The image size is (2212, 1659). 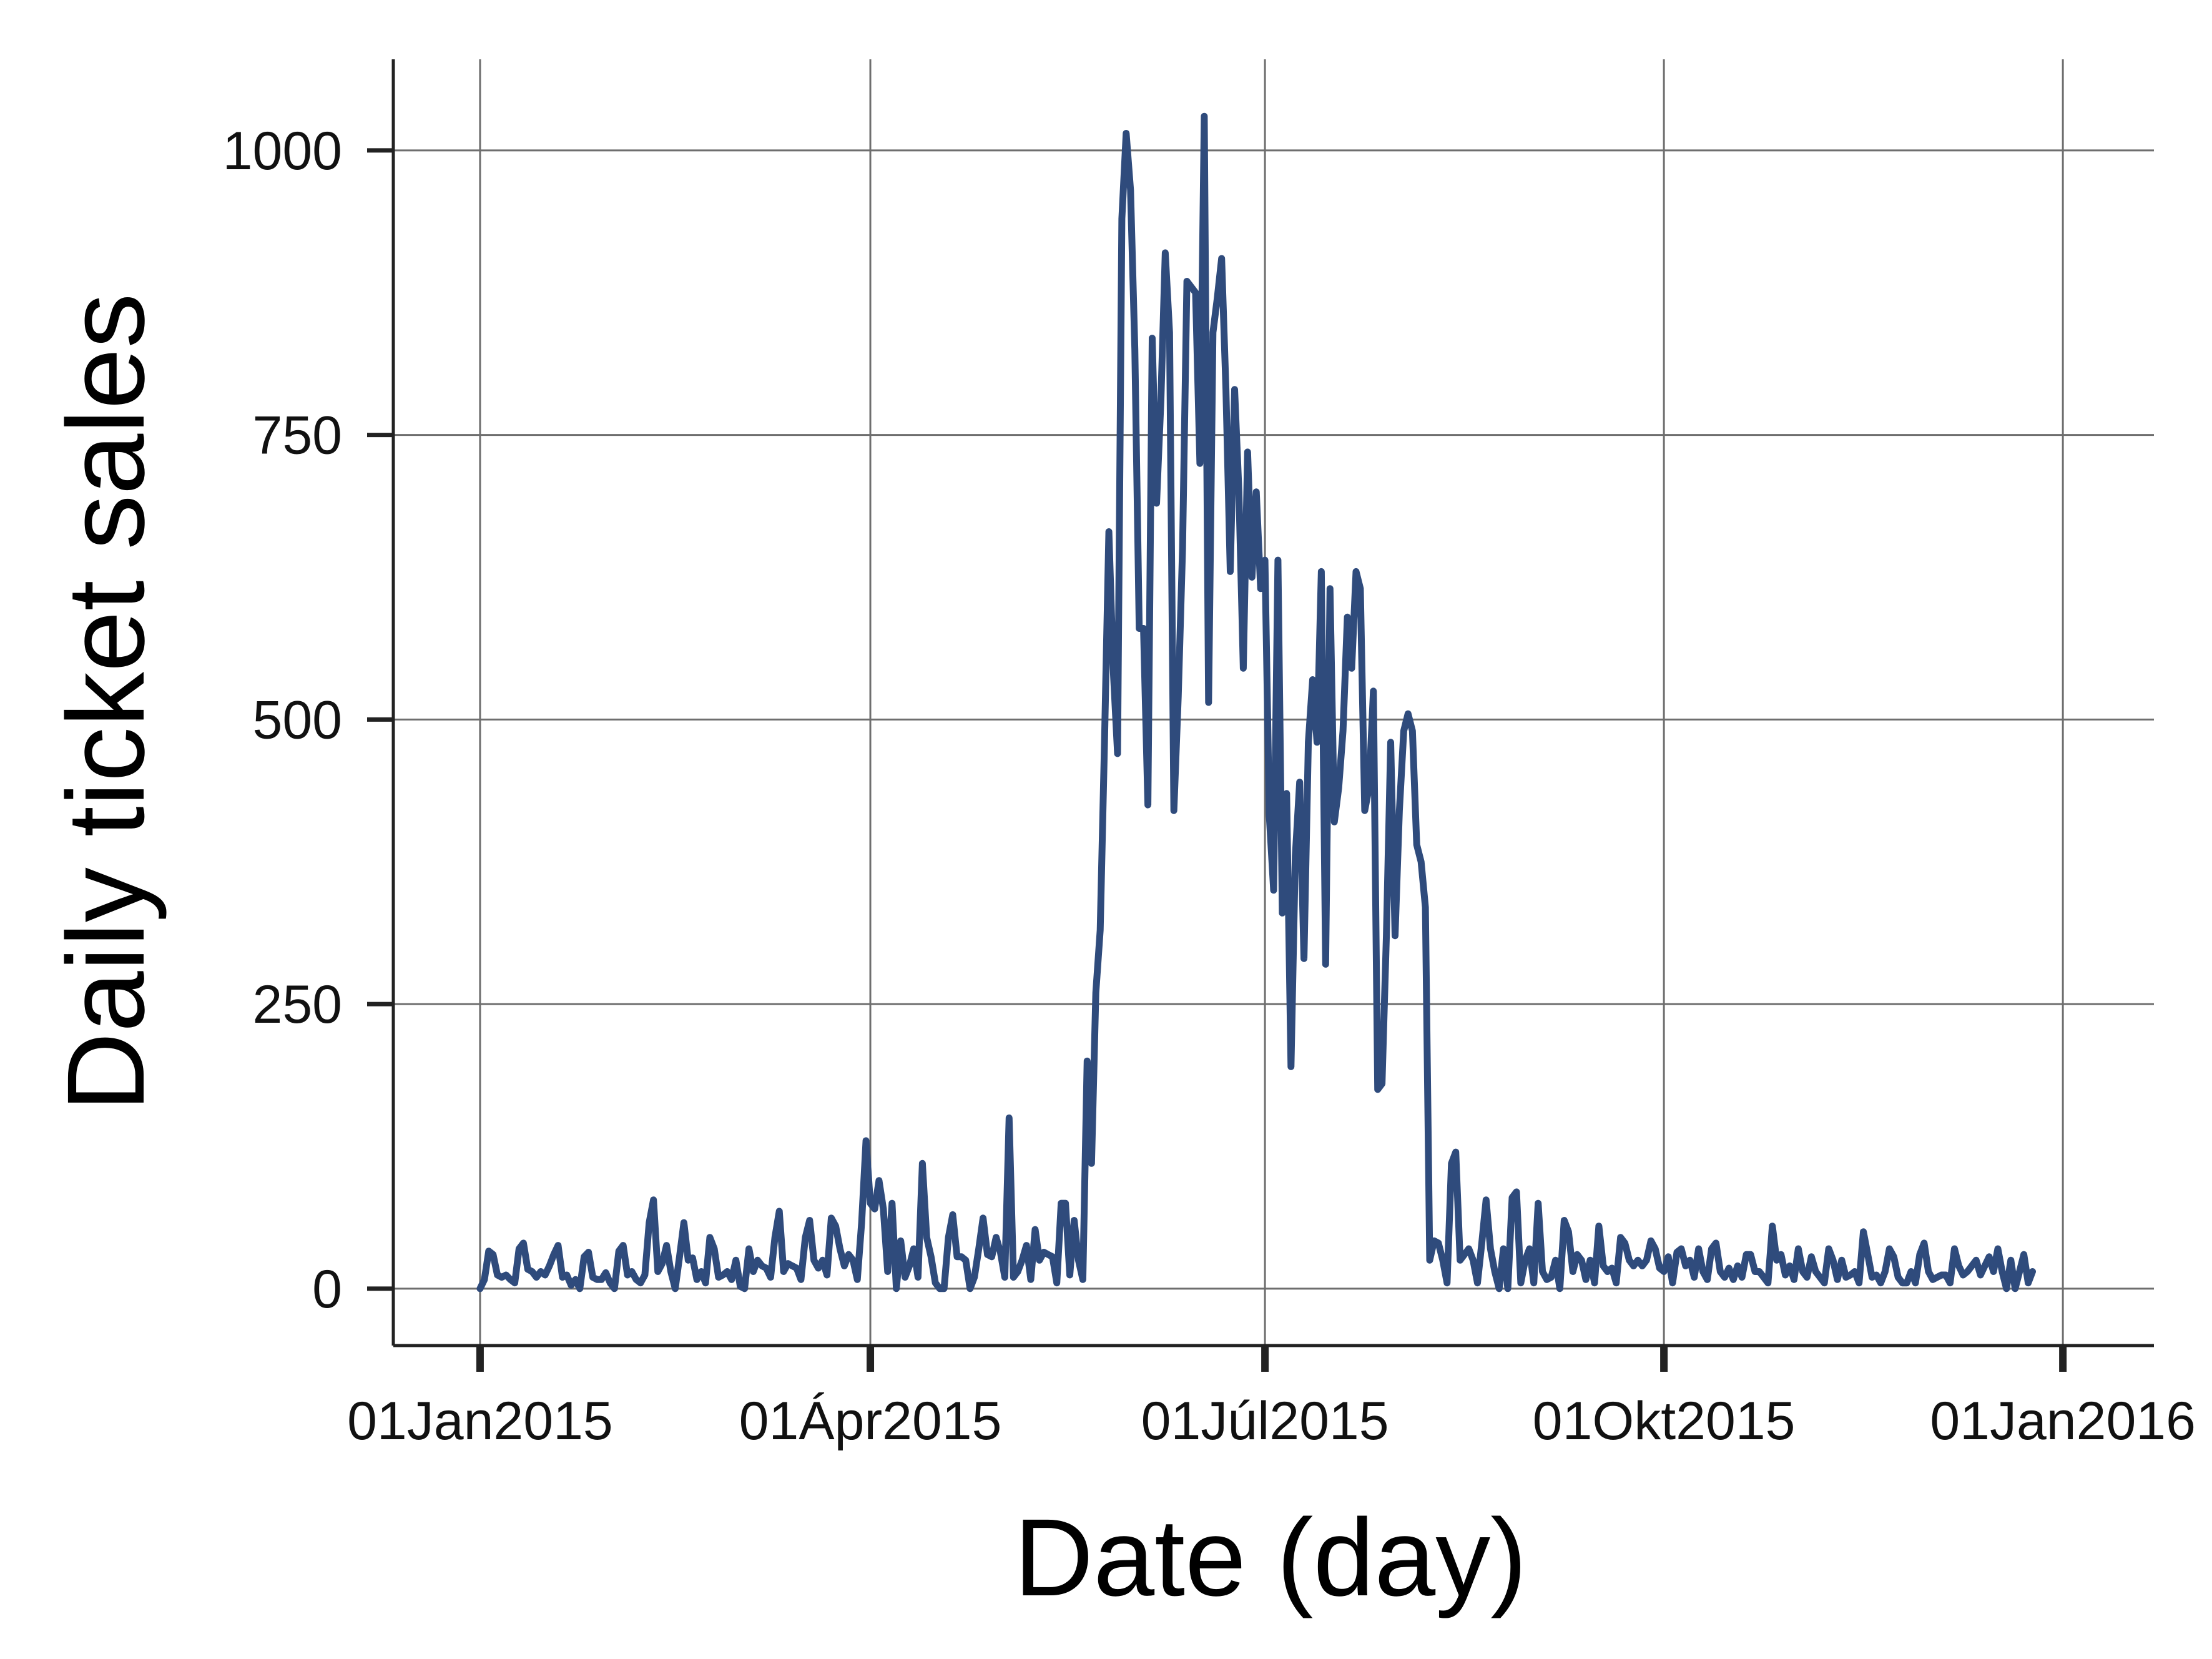 I want to click on x-axis-title: Date (day), so click(x=1270, y=1558).